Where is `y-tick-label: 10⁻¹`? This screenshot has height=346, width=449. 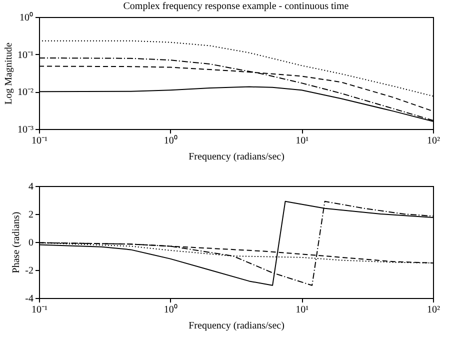 y-tick-label: 10⁻¹ is located at coordinates (26, 55).